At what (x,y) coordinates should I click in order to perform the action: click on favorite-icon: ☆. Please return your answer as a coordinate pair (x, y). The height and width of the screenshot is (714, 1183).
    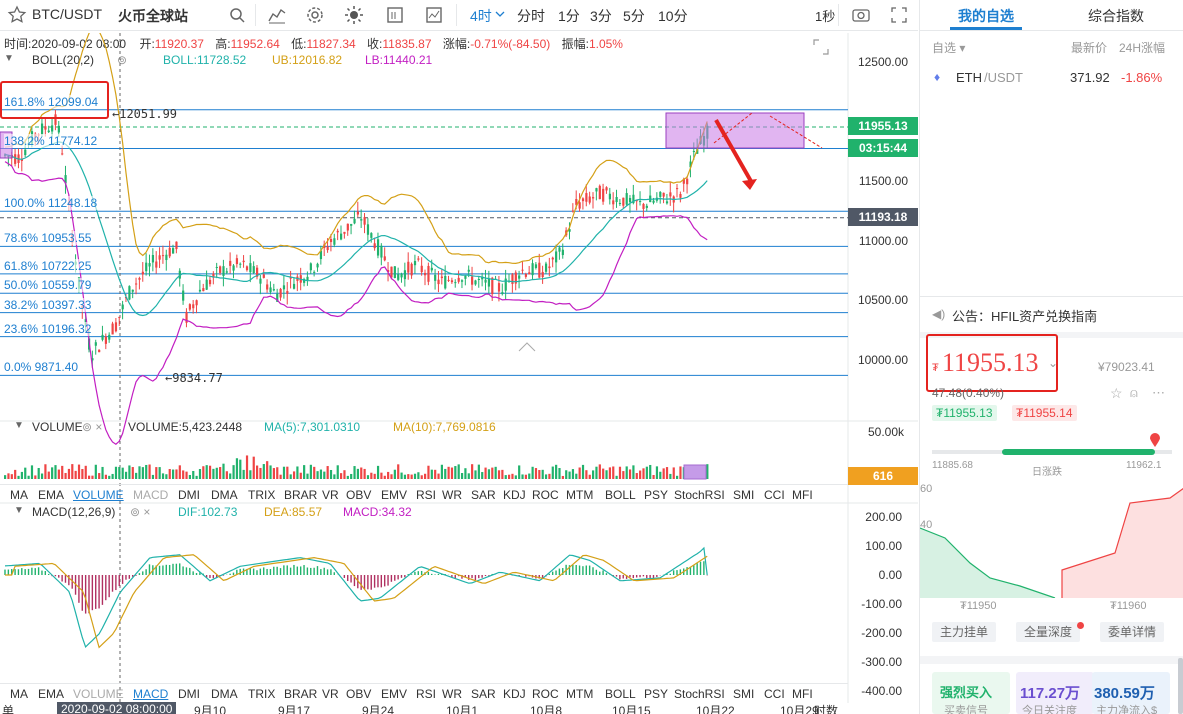
    Looking at the image, I should click on (1116, 393).